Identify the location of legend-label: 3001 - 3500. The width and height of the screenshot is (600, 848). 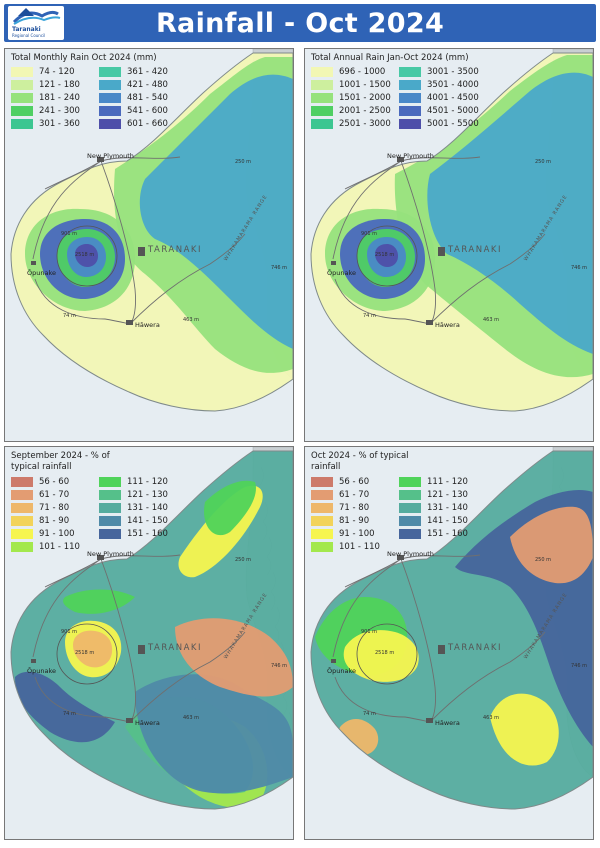
(453, 71).